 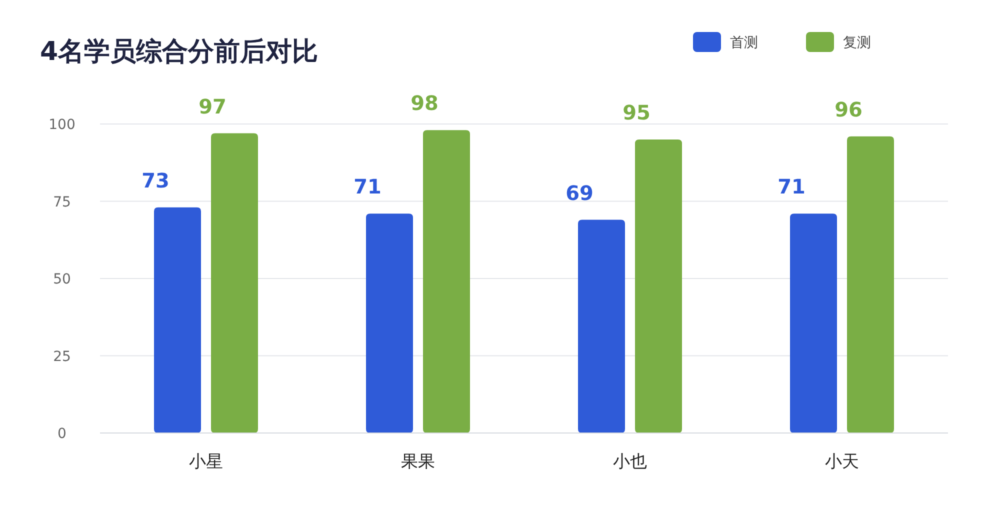 I want to click on chart-title: 4名学员综合分前后对比, so click(x=179, y=52).